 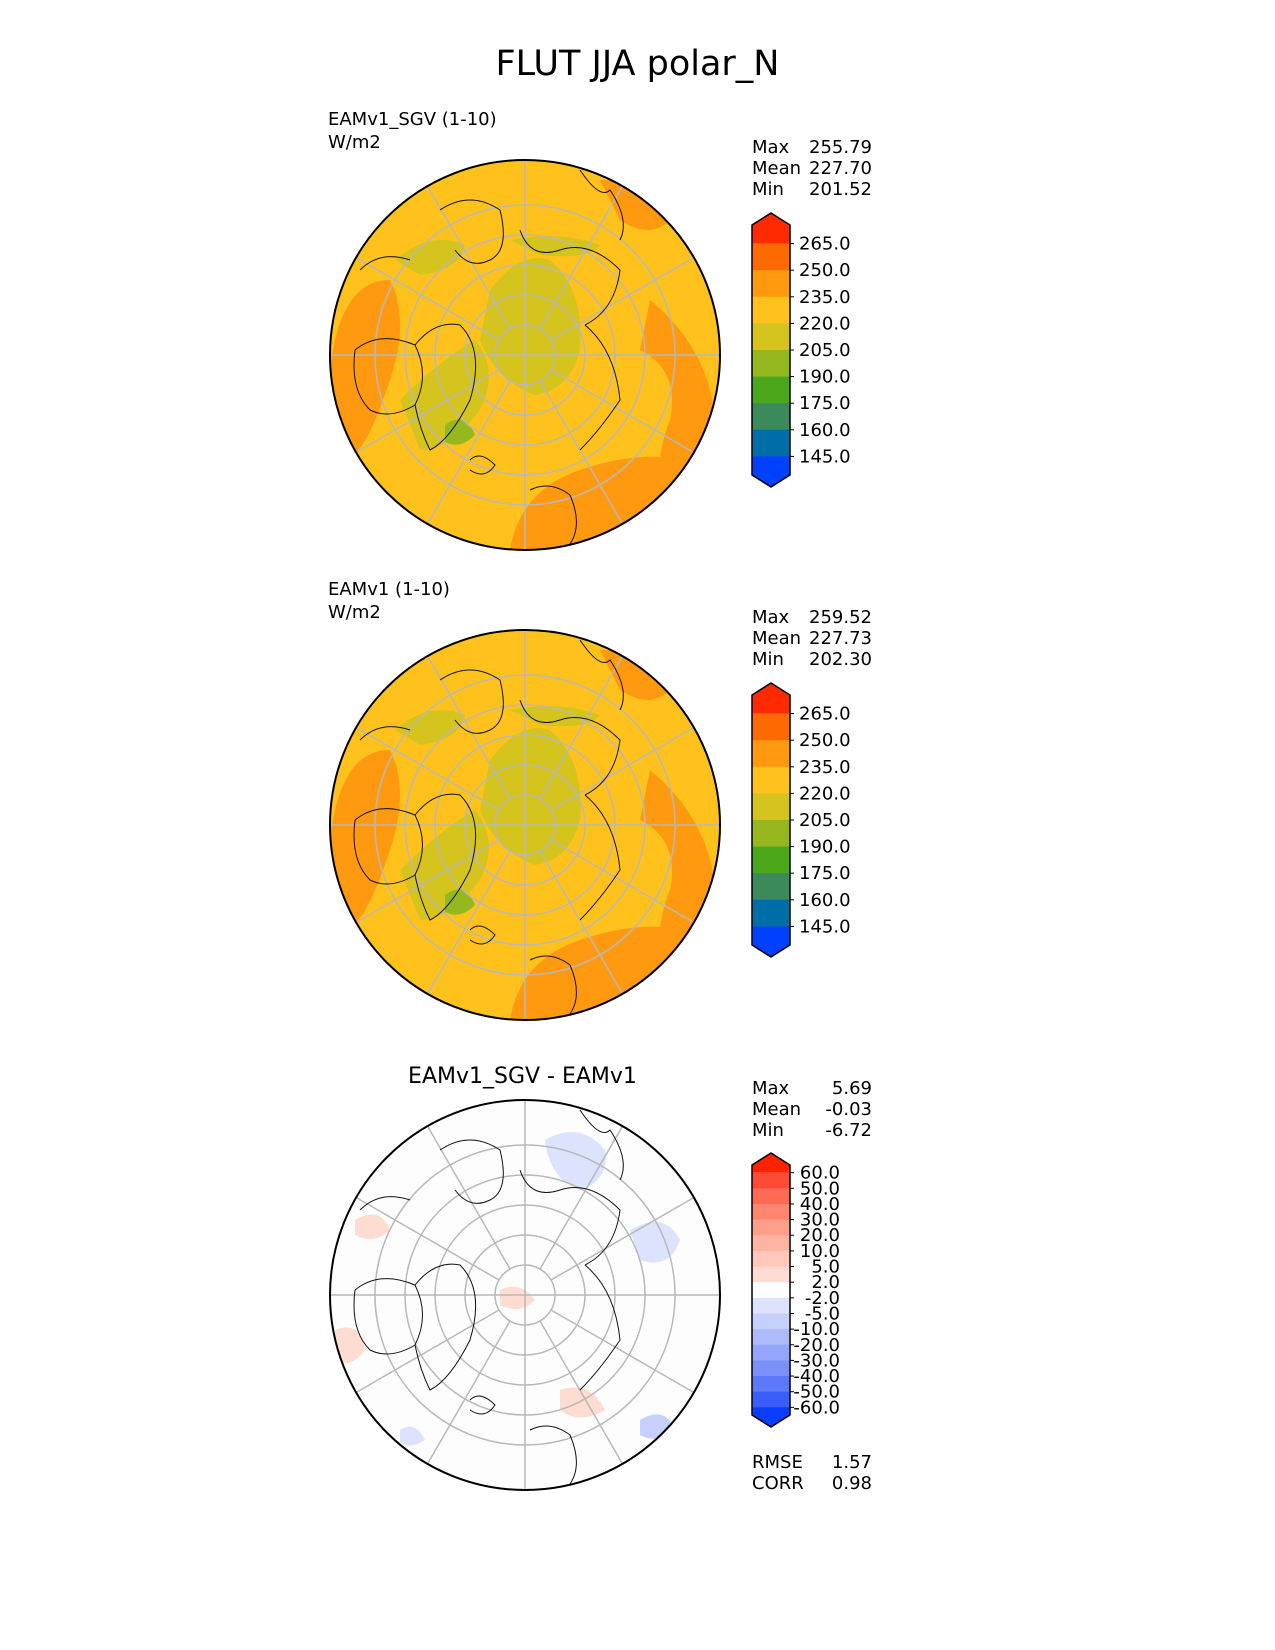 What do you see at coordinates (812, 1111) in the screenshot?
I see `diff-stats: Max 5.69 Mean -0.03 Min -6.72` at bounding box center [812, 1111].